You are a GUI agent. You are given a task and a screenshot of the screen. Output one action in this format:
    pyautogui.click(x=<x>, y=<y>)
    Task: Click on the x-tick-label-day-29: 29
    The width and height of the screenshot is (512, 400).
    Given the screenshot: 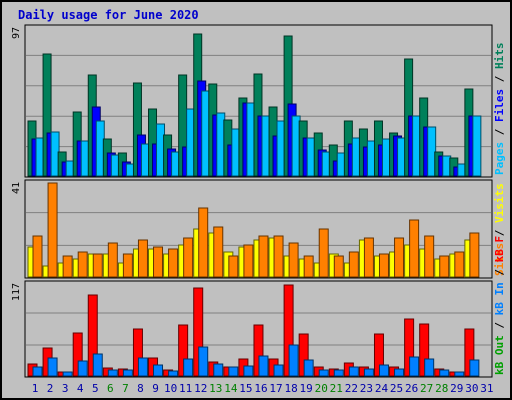 What is the action you would take?
    pyautogui.click(x=456, y=388)
    